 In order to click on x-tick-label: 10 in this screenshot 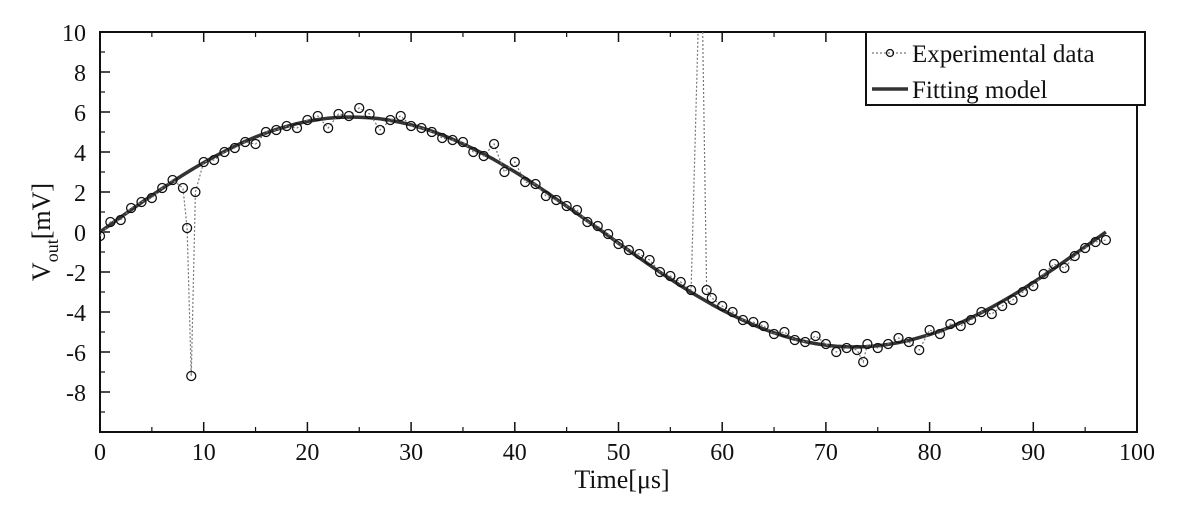, I will do `click(204, 453)`.